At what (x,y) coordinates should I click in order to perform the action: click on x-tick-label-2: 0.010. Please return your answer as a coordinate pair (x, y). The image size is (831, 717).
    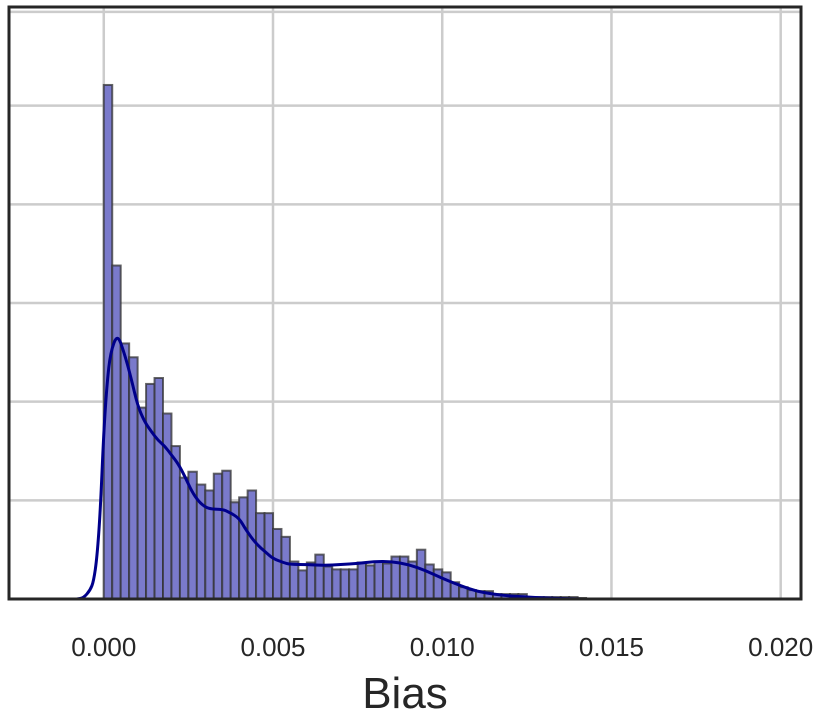
    Looking at the image, I should click on (442, 647).